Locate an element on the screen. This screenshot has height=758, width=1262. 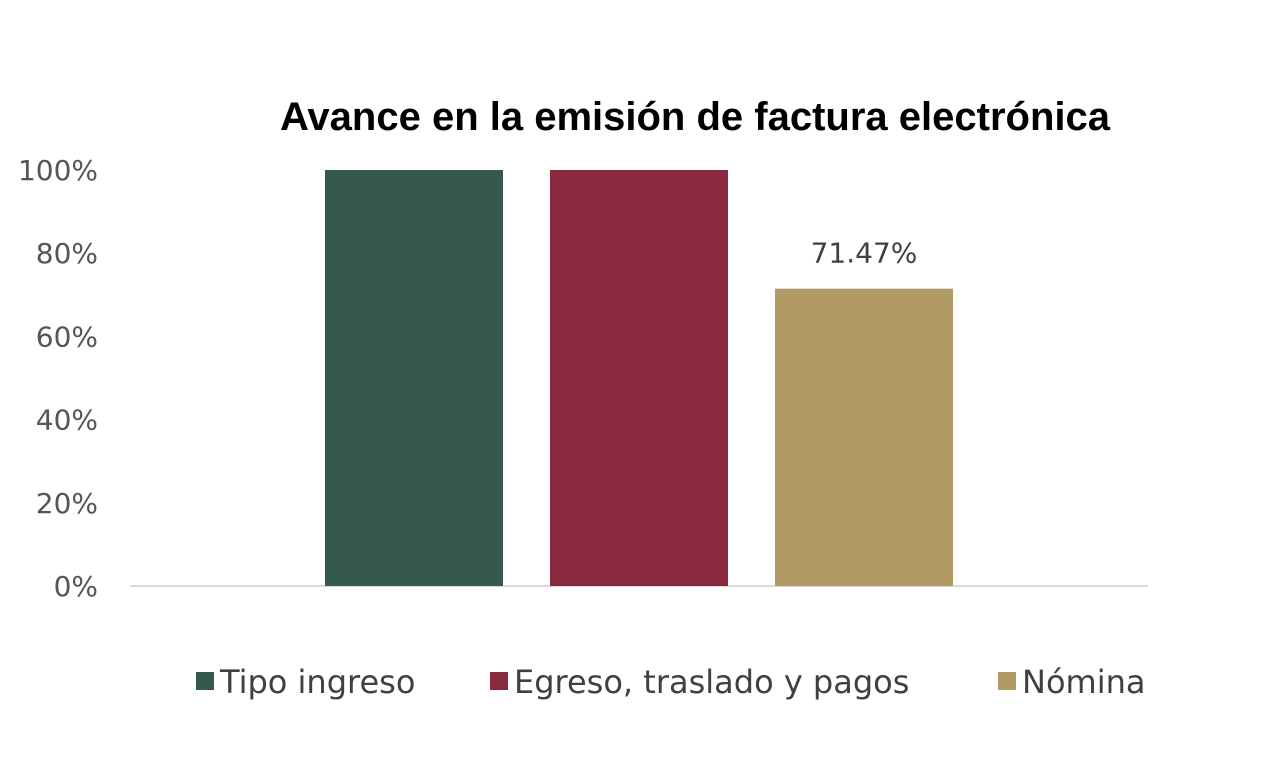
legend-label: Nómina is located at coordinates (1083, 682).